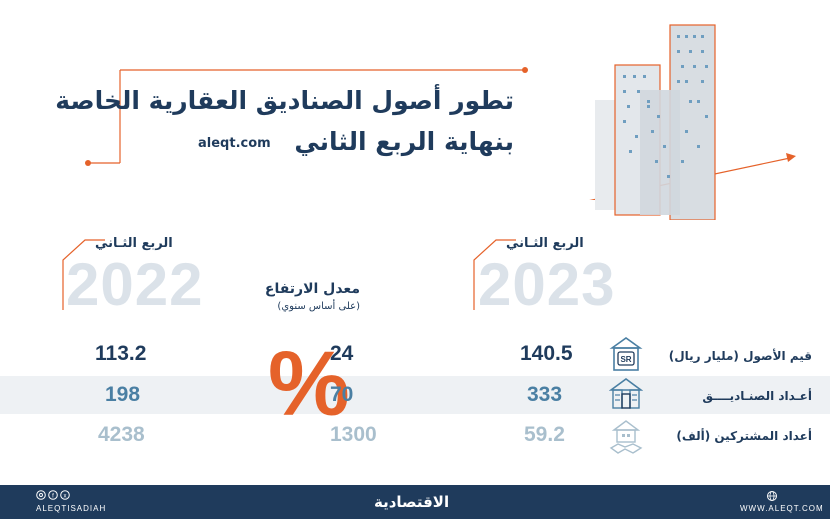 The height and width of the screenshot is (519, 830). Describe the element at coordinates (342, 394) in the screenshot. I see `row2-growth: 70` at that location.